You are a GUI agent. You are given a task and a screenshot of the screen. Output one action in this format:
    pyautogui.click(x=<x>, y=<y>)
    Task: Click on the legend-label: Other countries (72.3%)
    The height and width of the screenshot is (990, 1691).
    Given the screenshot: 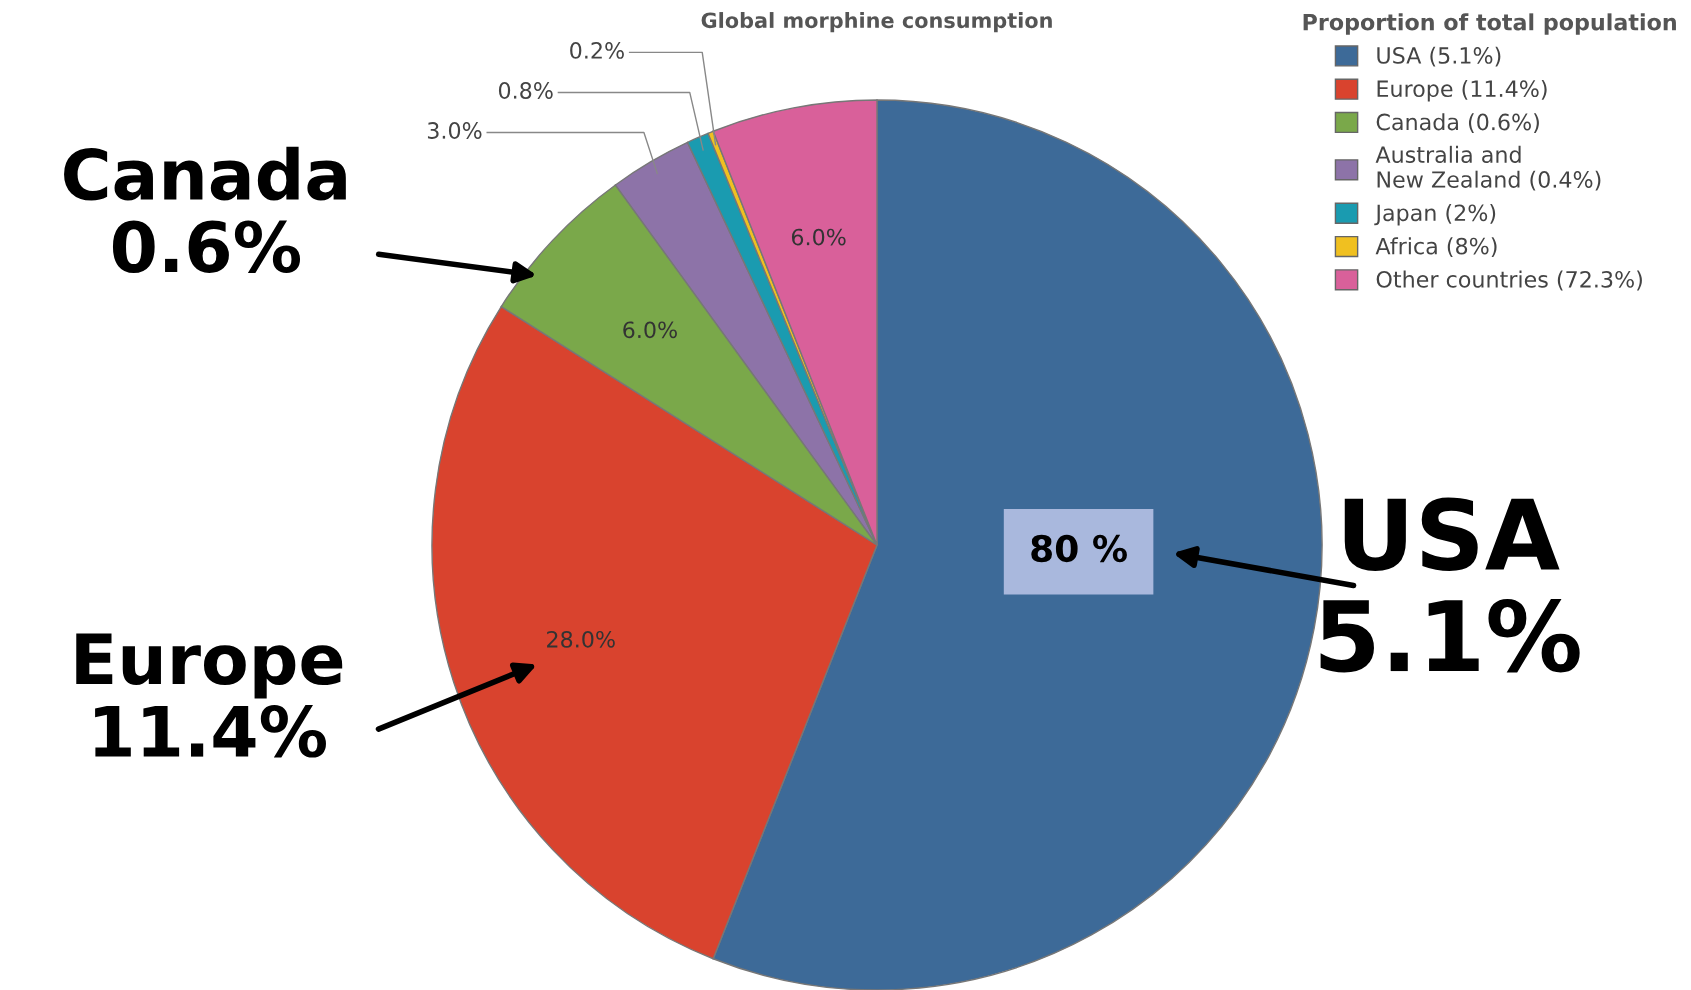 What is the action you would take?
    pyautogui.click(x=1509, y=280)
    